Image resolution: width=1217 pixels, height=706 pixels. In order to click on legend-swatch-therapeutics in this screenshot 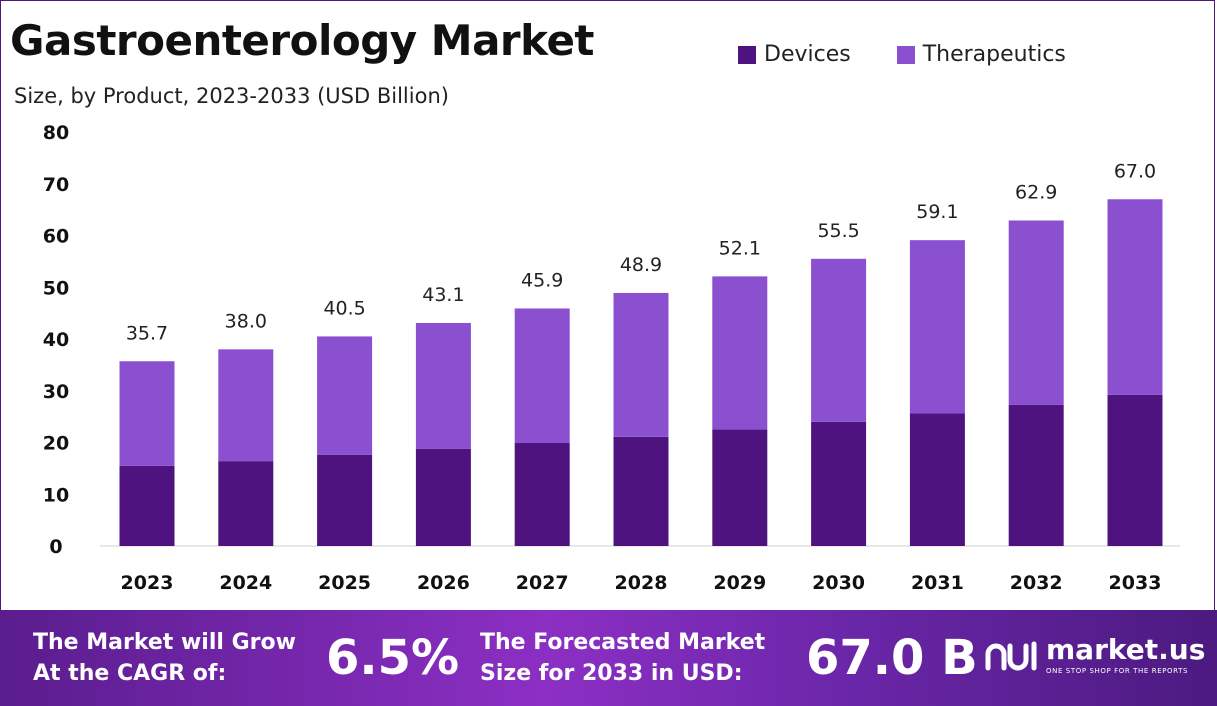, I will do `click(905, 54)`.